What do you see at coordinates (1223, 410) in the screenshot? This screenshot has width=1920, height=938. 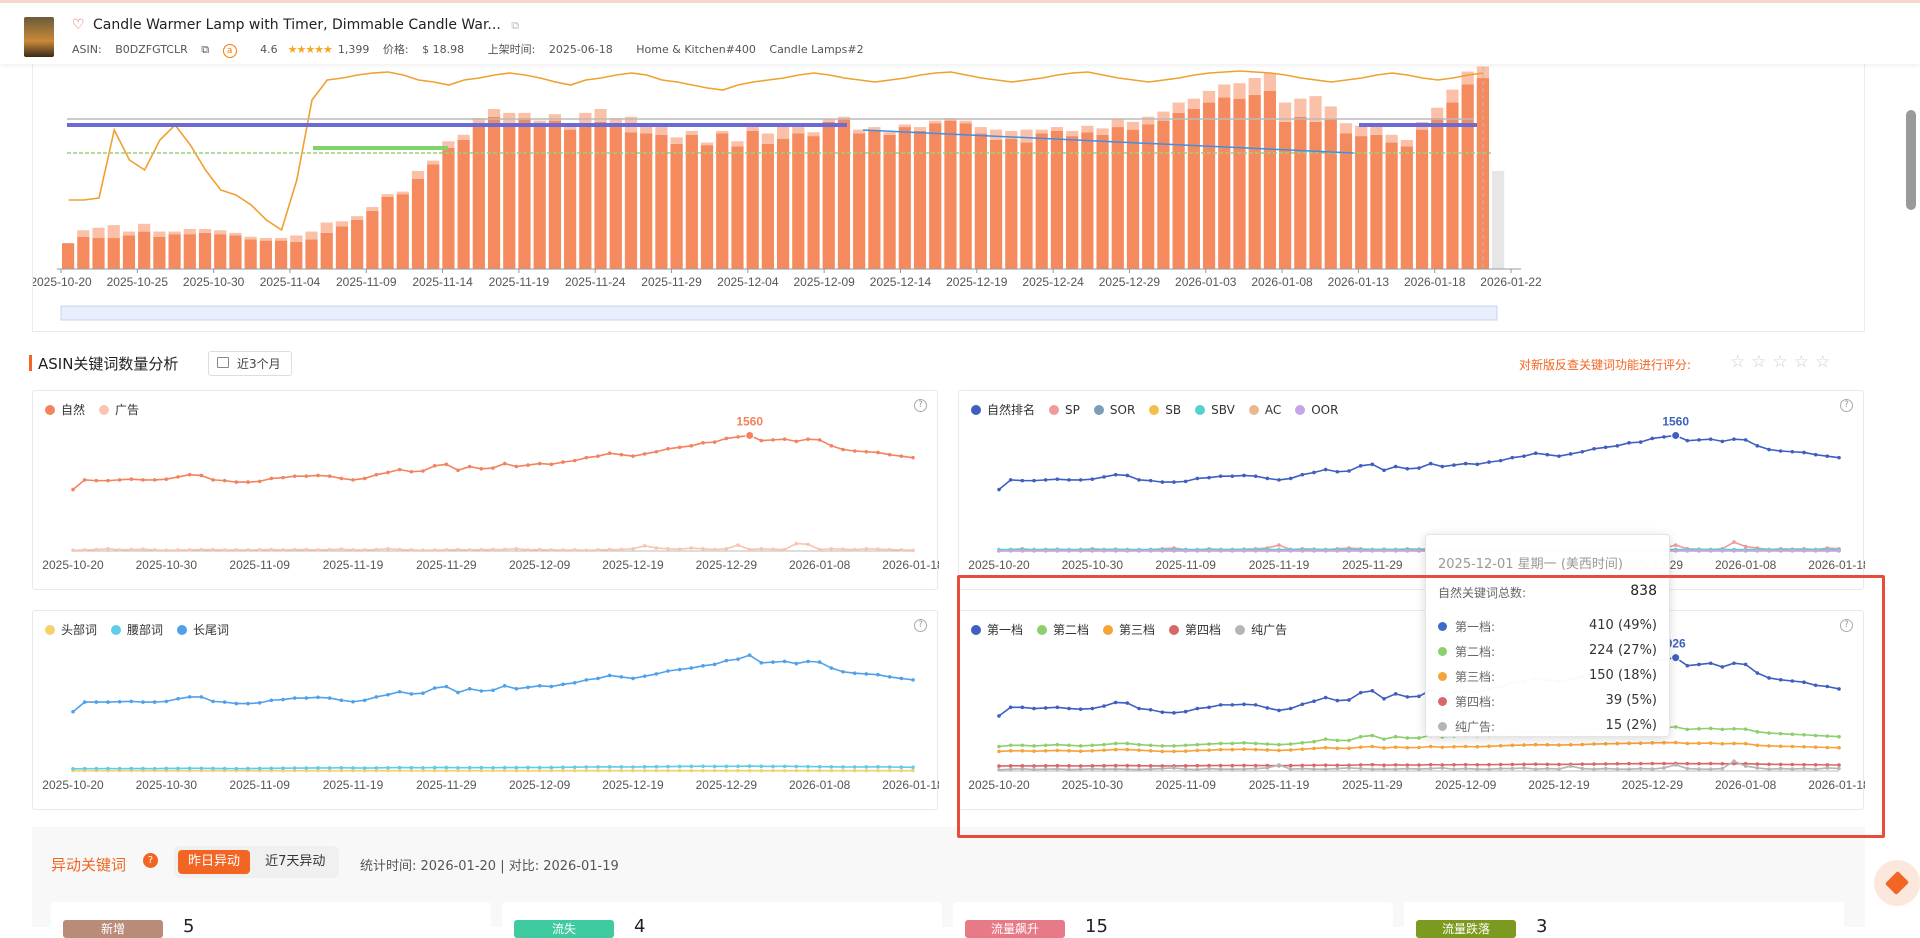 I see `legend-label: SBV` at bounding box center [1223, 410].